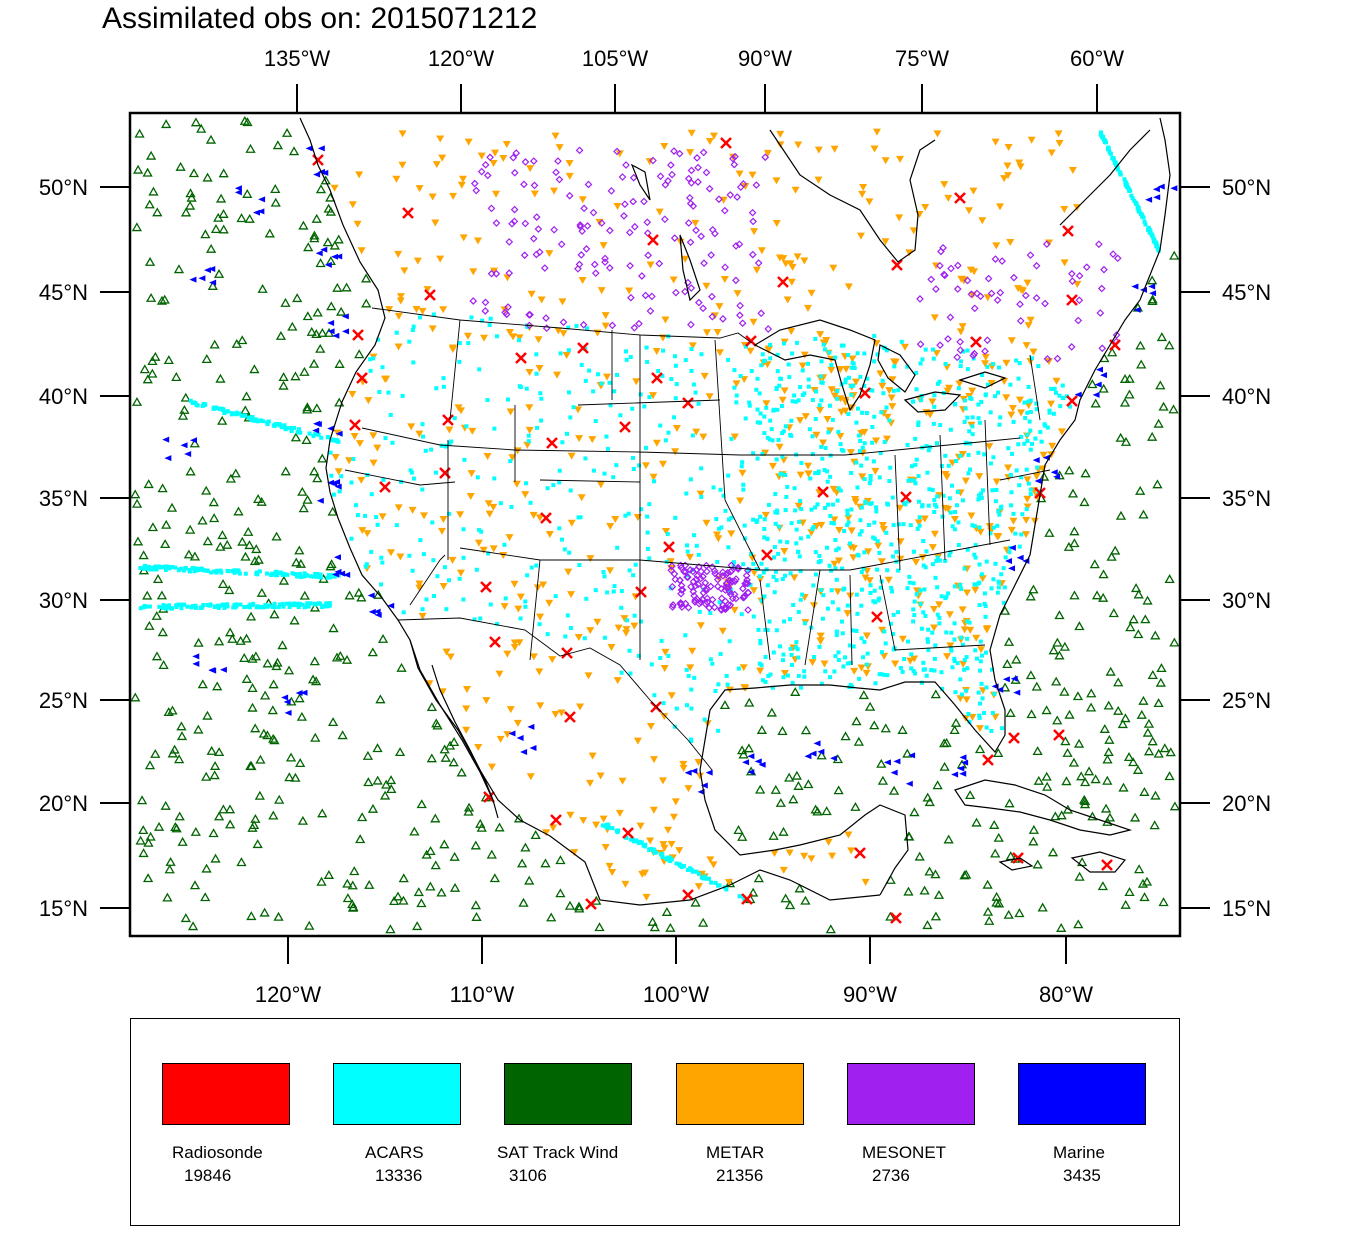  Describe the element at coordinates (63, 187) in the screenshot. I see `lat-label-left: 50°N` at that location.